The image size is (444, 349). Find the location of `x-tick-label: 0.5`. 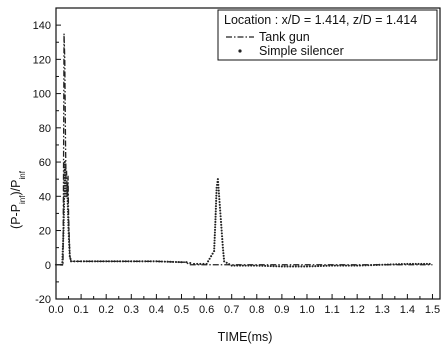

x-tick-label: 0.5 is located at coordinates (181, 310).